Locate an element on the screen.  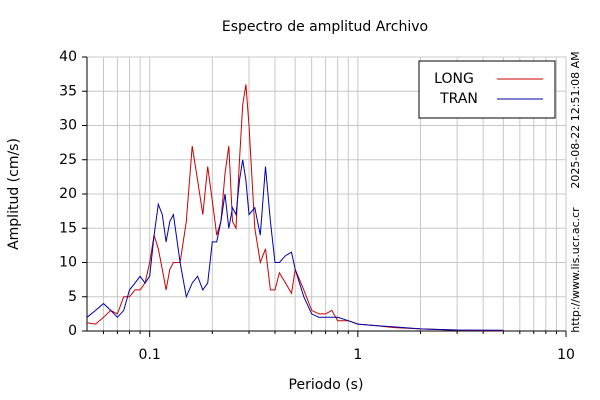
legend-label: LONG is located at coordinates (454, 79).